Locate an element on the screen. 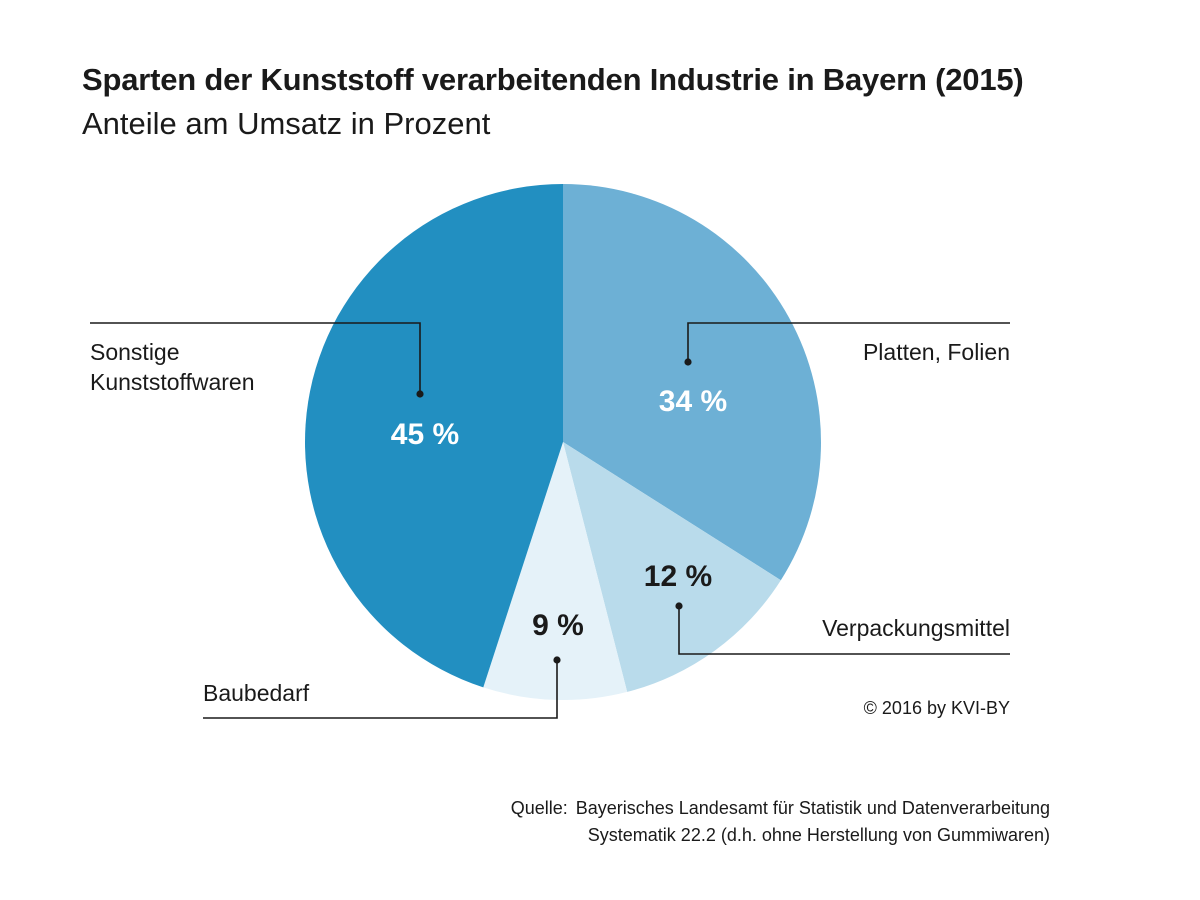 This screenshot has height=900, width=1200. value-label-sonstige-kunststoffwaren: 45 % is located at coordinates (425, 434).